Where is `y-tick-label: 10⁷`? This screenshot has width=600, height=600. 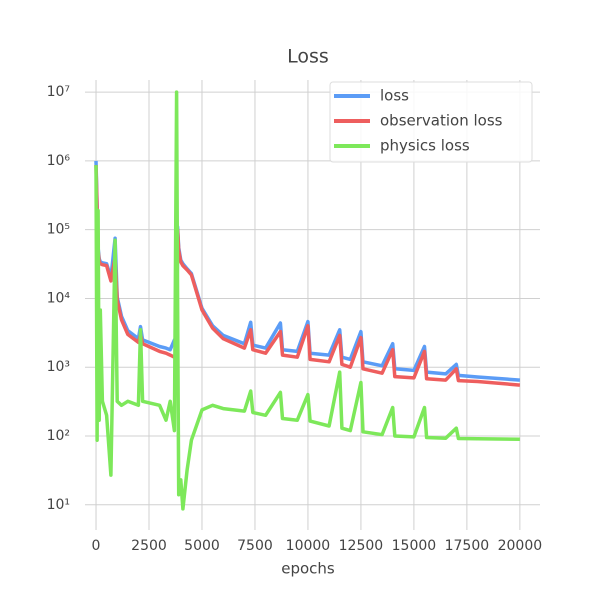 y-tick-label: 10⁷ is located at coordinates (58, 92).